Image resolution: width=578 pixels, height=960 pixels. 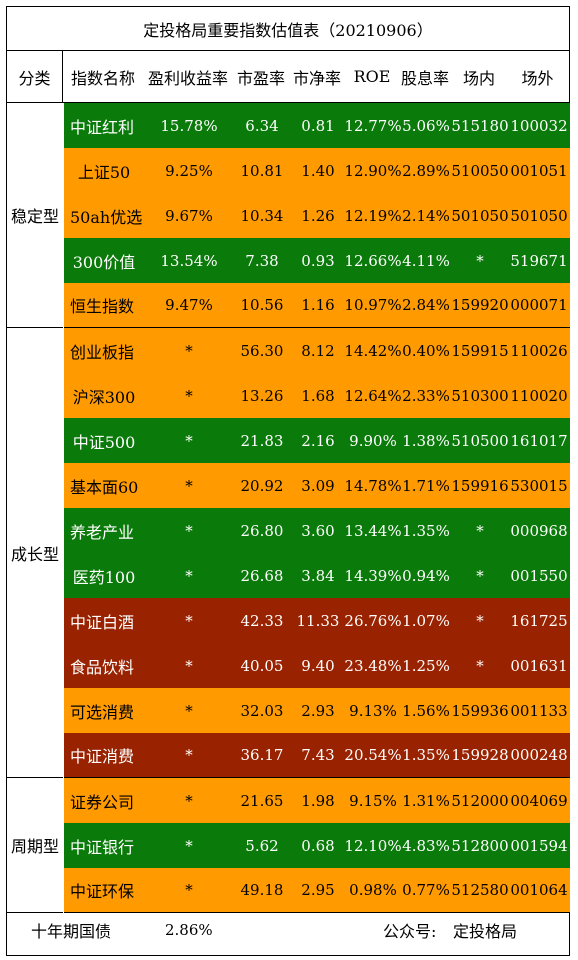 I want to click on dividend-yield: 0.40%, so click(x=426, y=350).